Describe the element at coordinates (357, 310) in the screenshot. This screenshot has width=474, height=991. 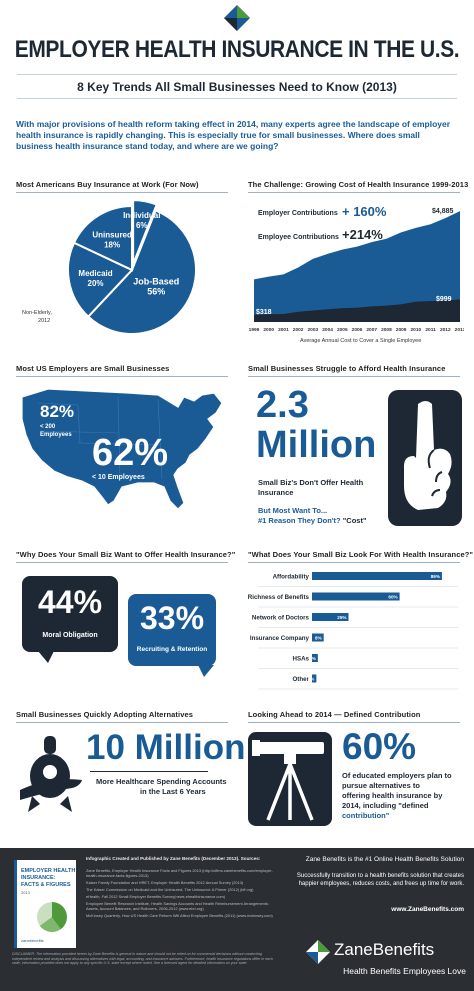
I see `area-employee-contributions` at that location.